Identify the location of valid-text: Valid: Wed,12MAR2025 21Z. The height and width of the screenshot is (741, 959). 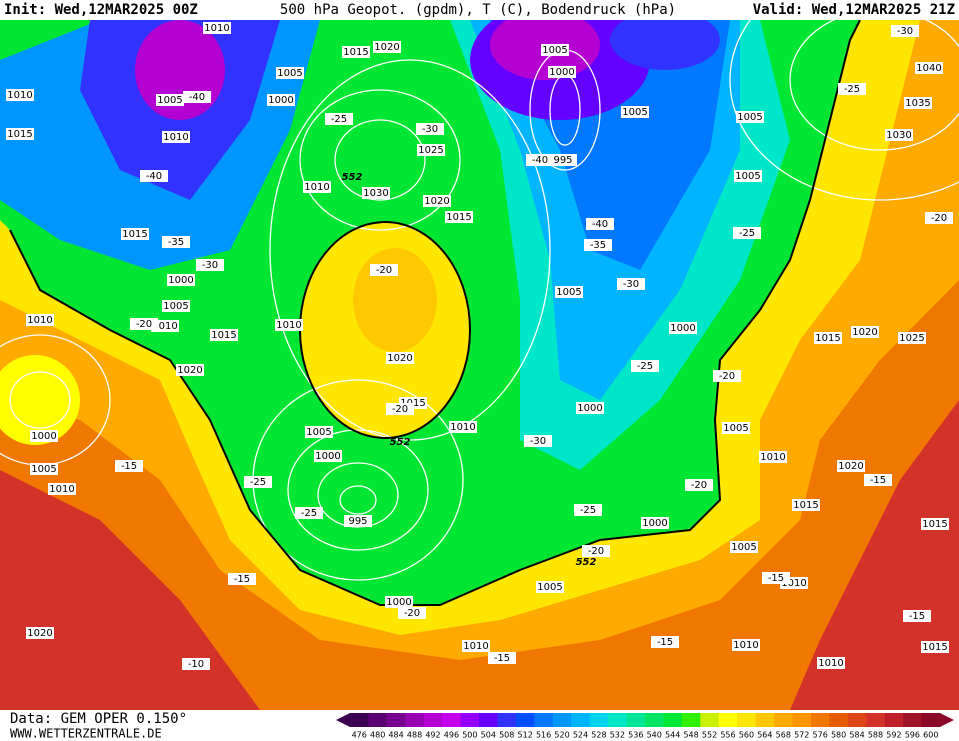
(854, 10).